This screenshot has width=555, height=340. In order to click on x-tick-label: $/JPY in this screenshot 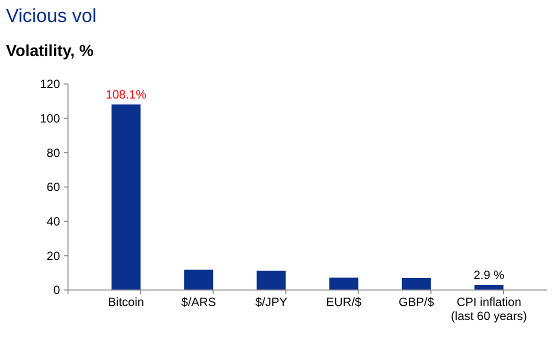, I will do `click(271, 302)`.